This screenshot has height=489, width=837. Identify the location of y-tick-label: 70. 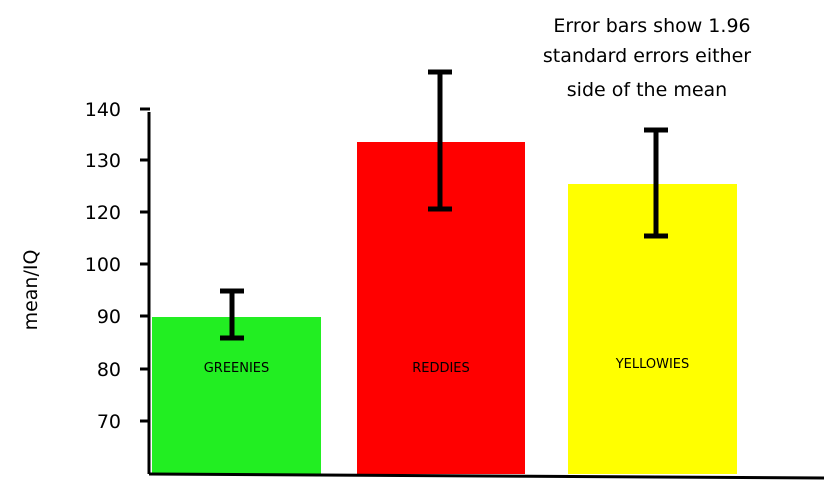
(109, 422).